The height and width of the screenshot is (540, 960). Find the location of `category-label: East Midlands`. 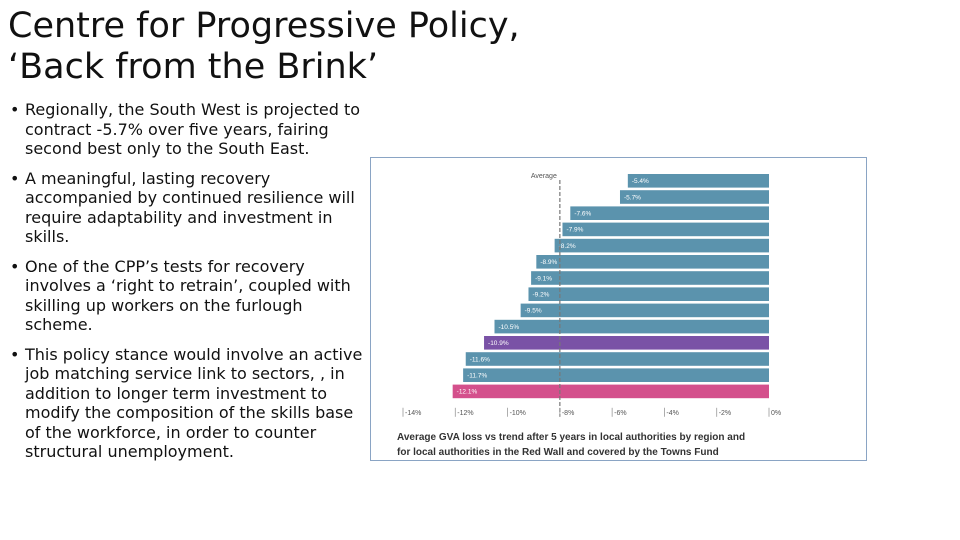

category-label: East Midlands is located at coordinates (792, 278).